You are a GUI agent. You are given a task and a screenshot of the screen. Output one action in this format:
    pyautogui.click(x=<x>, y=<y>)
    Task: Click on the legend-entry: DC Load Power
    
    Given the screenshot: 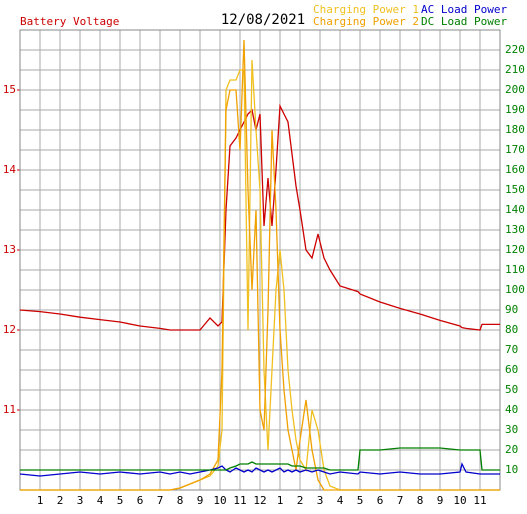 What is the action you would take?
    pyautogui.click(x=464, y=21)
    